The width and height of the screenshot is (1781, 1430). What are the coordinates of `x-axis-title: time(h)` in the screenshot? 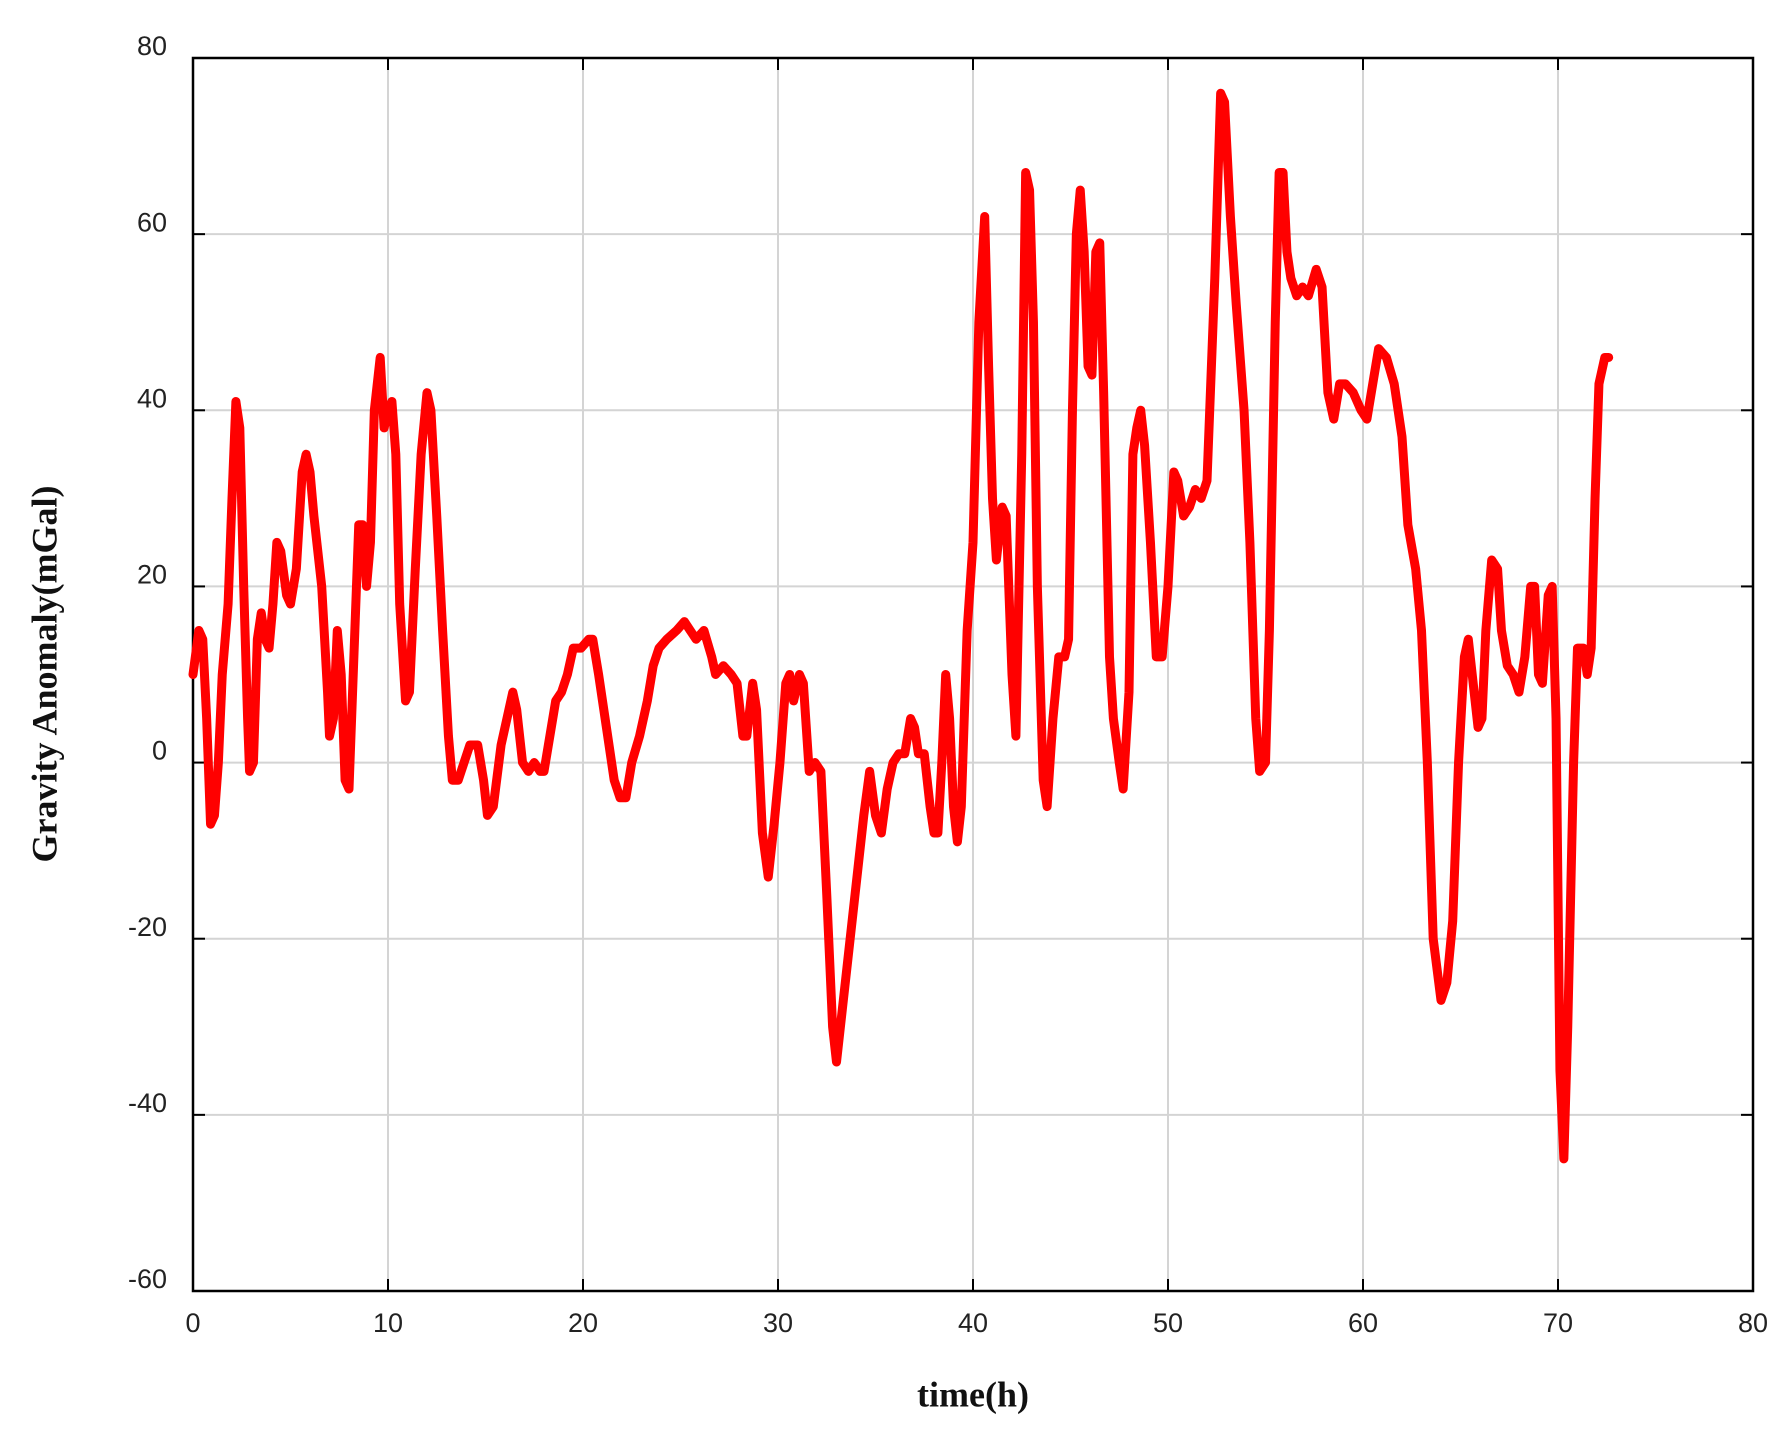 It's located at (973, 1394).